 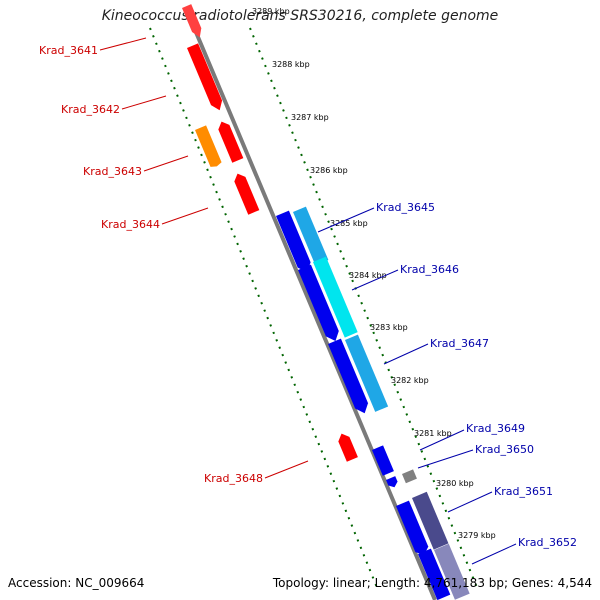 What do you see at coordinates (495, 428) in the screenshot?
I see `gene-label-krad-3649: Krad_3649` at bounding box center [495, 428].